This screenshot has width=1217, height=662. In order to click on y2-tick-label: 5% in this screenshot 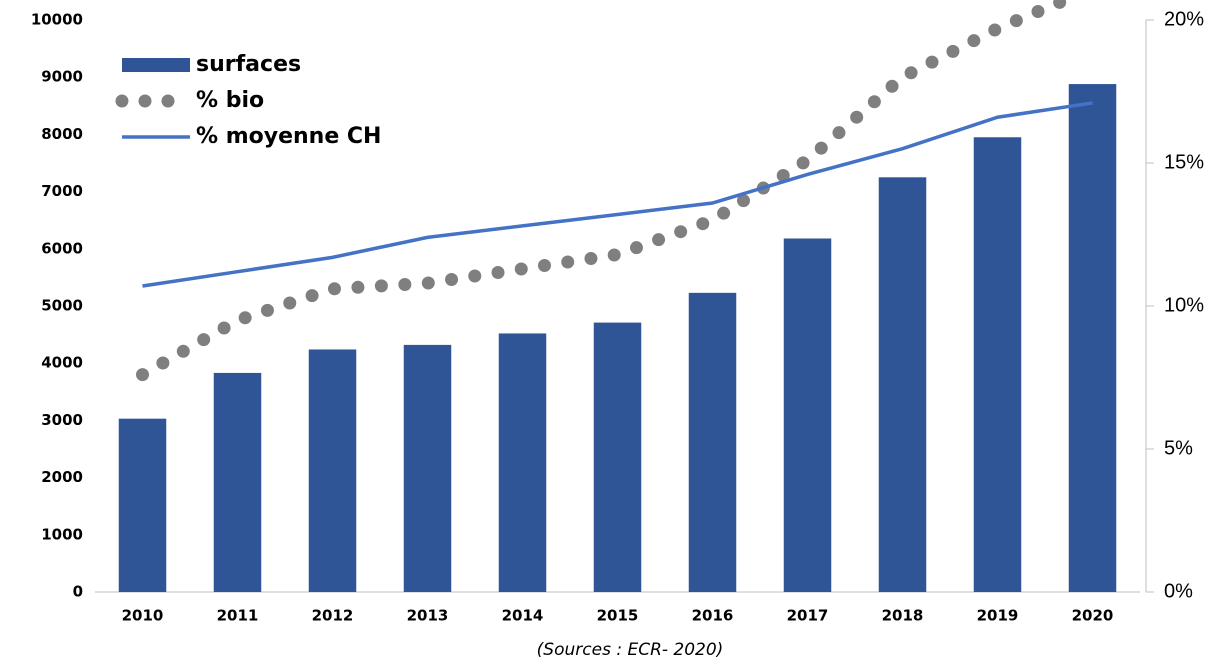, I will do `click(1178, 448)`.